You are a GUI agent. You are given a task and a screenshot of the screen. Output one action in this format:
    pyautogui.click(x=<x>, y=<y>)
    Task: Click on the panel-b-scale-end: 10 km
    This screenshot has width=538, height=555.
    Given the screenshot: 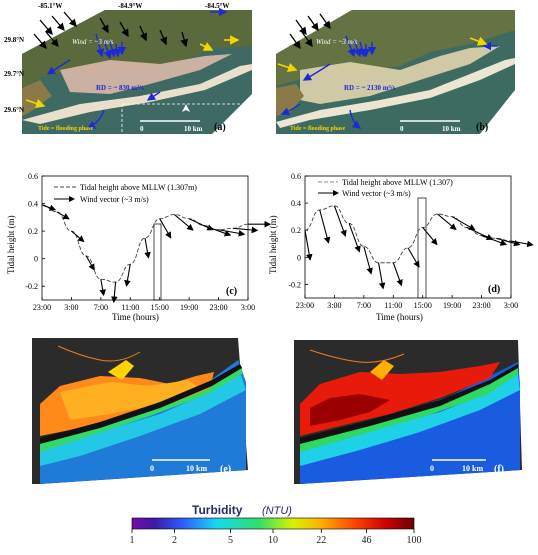 What is the action you would take?
    pyautogui.click(x=451, y=129)
    